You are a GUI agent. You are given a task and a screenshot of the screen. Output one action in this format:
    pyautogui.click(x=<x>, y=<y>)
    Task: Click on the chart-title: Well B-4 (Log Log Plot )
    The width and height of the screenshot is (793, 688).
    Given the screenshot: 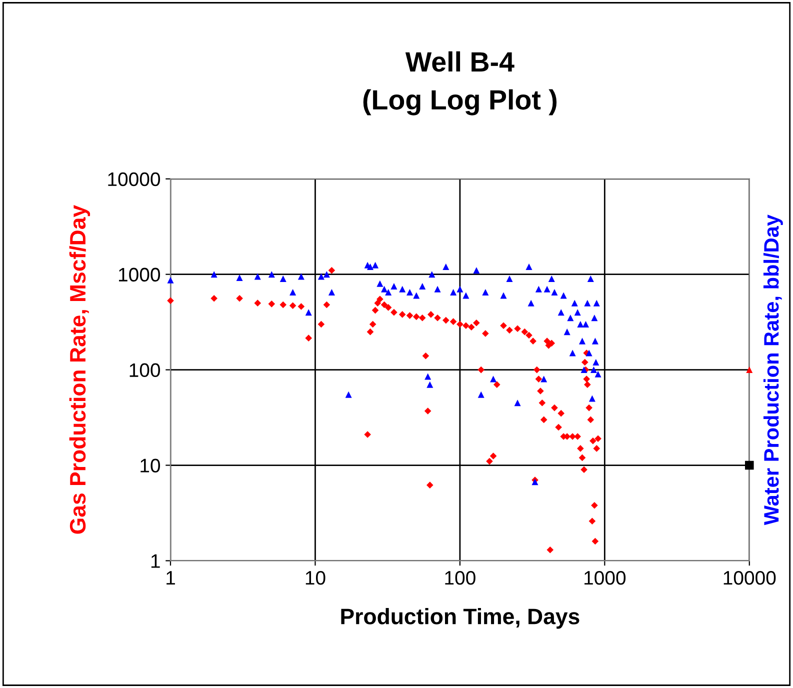 What is the action you would take?
    pyautogui.click(x=460, y=83)
    